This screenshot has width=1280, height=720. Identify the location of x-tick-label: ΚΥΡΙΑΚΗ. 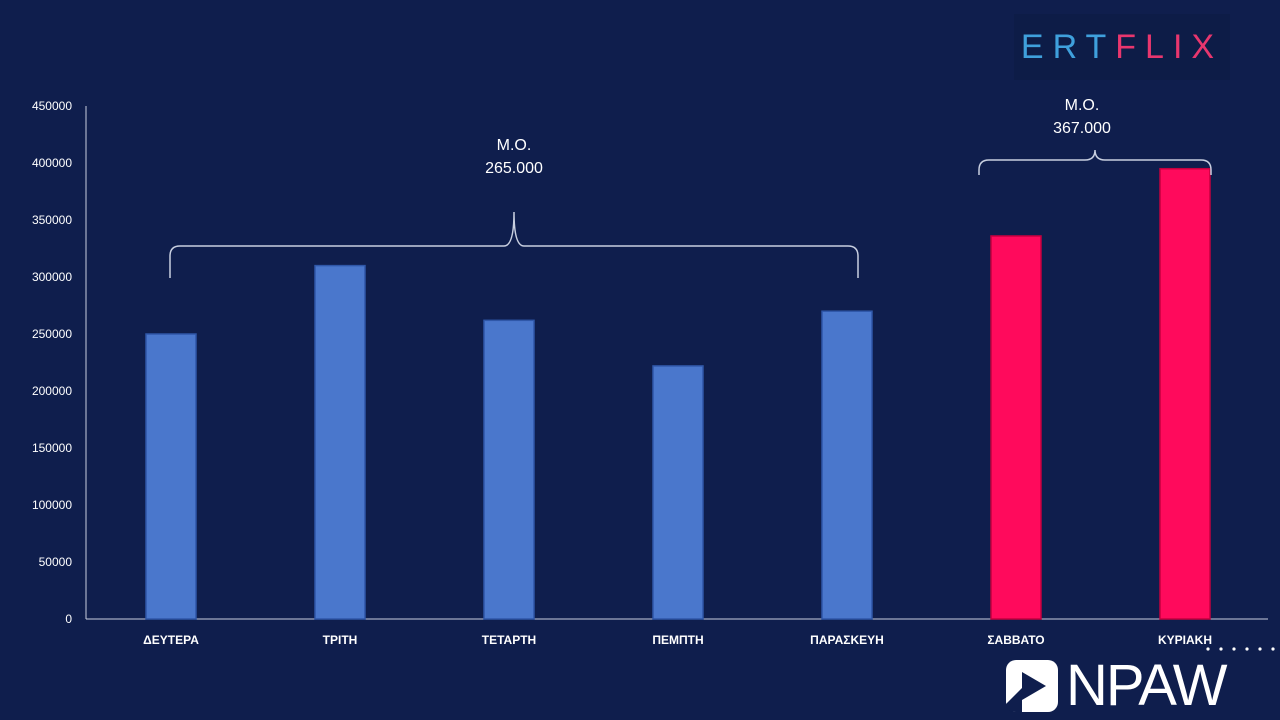
(1185, 640).